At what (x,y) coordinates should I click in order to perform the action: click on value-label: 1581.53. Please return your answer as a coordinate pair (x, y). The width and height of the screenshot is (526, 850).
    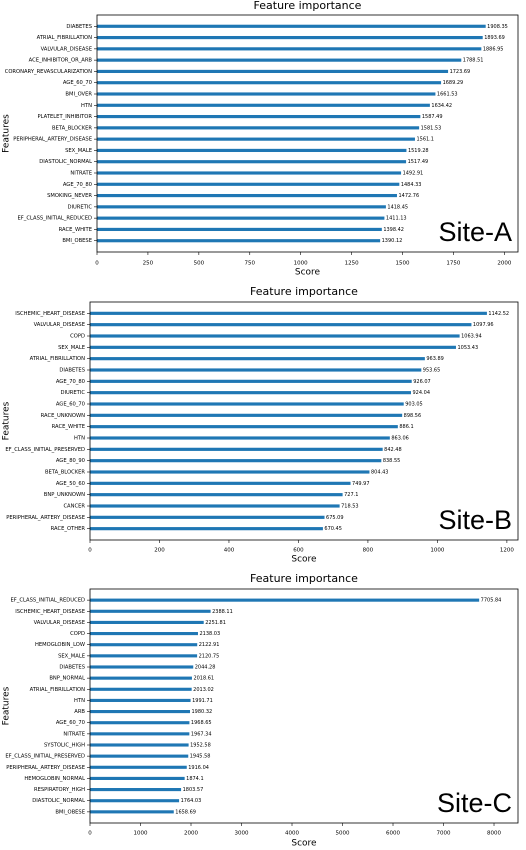
    Looking at the image, I should click on (431, 128).